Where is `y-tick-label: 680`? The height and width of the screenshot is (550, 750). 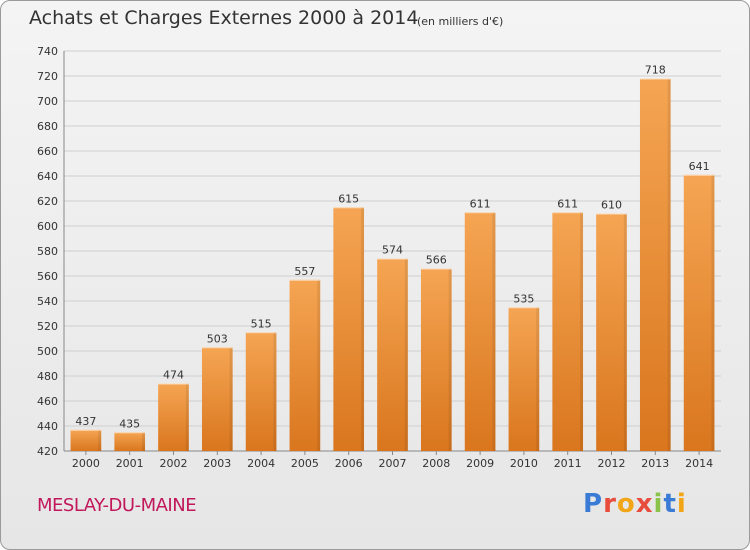 y-tick-label: 680 is located at coordinates (47, 126).